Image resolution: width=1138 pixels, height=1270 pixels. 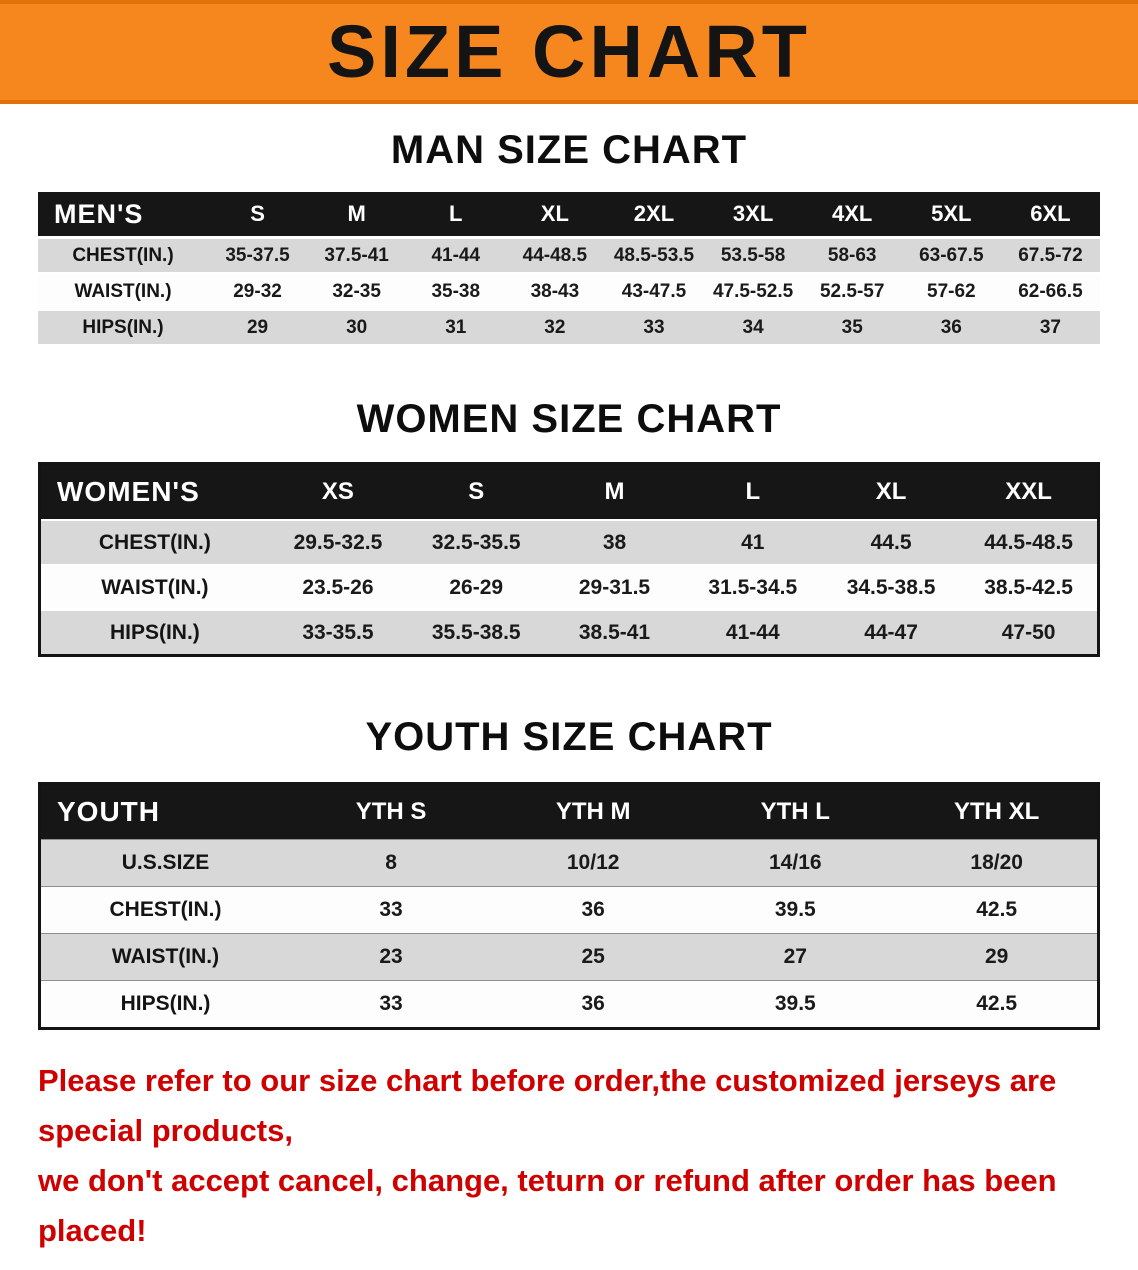 What do you see at coordinates (569, 910) in the screenshot?
I see `measurement-row: CHEST(IN.) 33 36 39.5 42.5` at bounding box center [569, 910].